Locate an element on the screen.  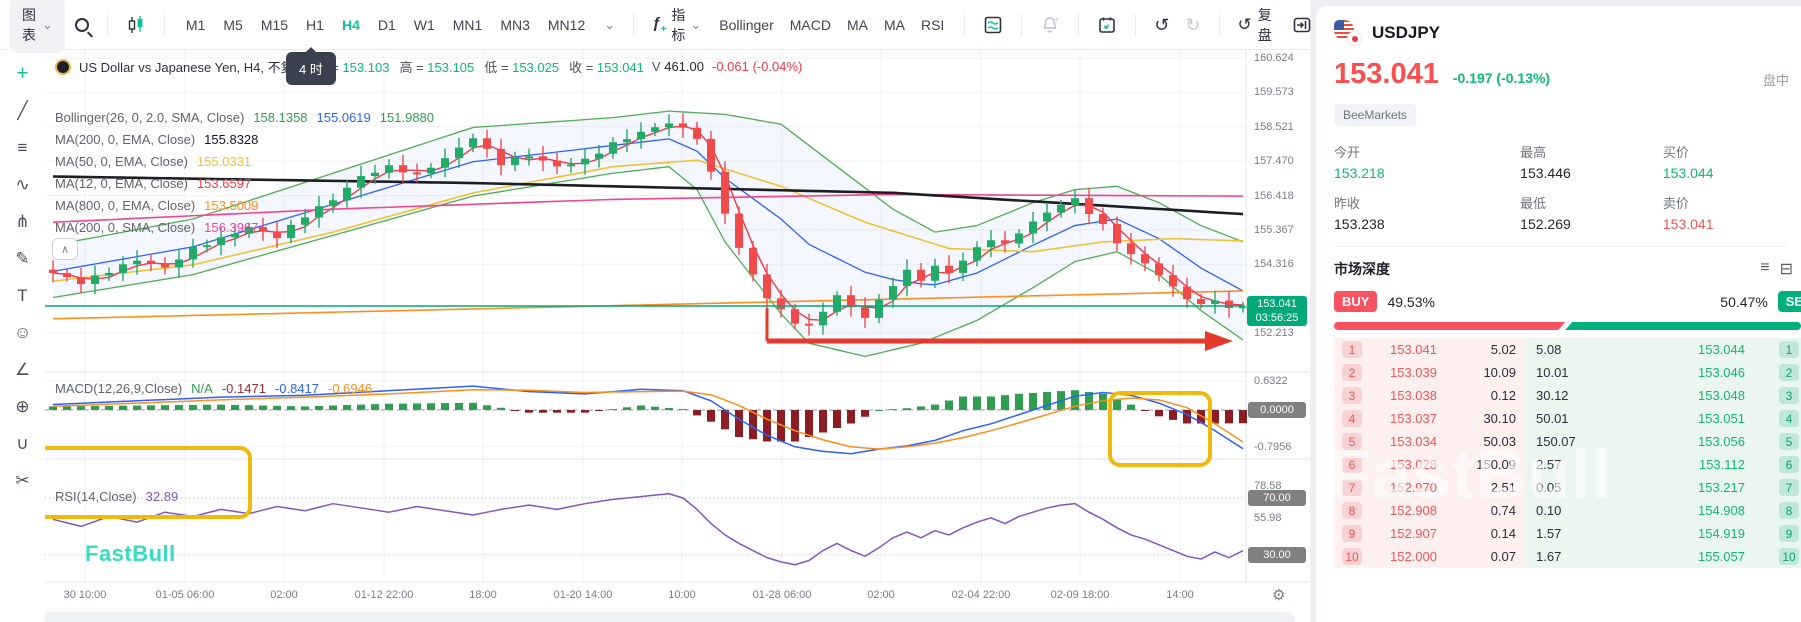
quick-indicator-macd-1: MACD is located at coordinates (810, 25).